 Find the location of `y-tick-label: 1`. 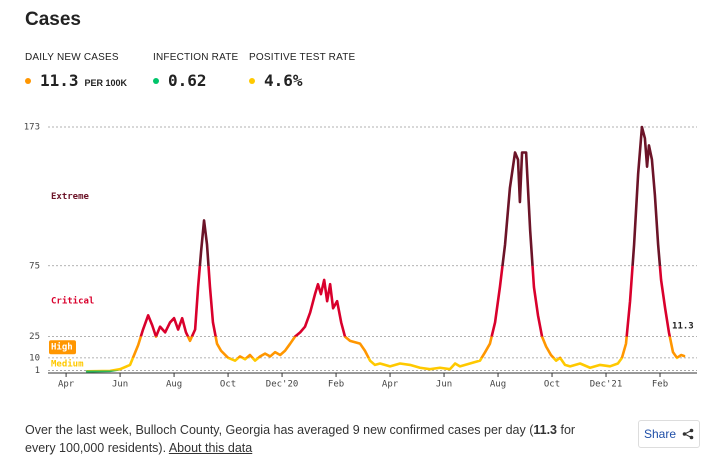

y-tick-label: 1 is located at coordinates (37, 371).